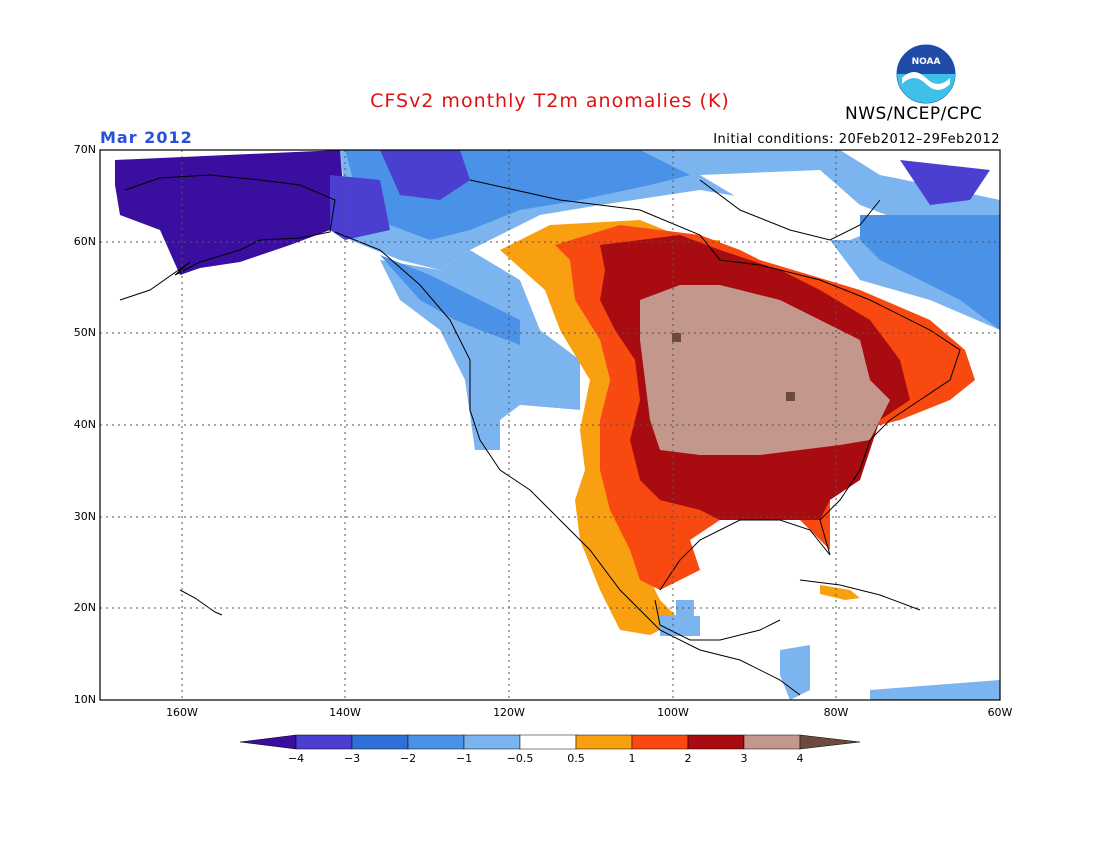 This screenshot has height=850, width=1100. I want to click on lat-label: 20N, so click(84, 607).